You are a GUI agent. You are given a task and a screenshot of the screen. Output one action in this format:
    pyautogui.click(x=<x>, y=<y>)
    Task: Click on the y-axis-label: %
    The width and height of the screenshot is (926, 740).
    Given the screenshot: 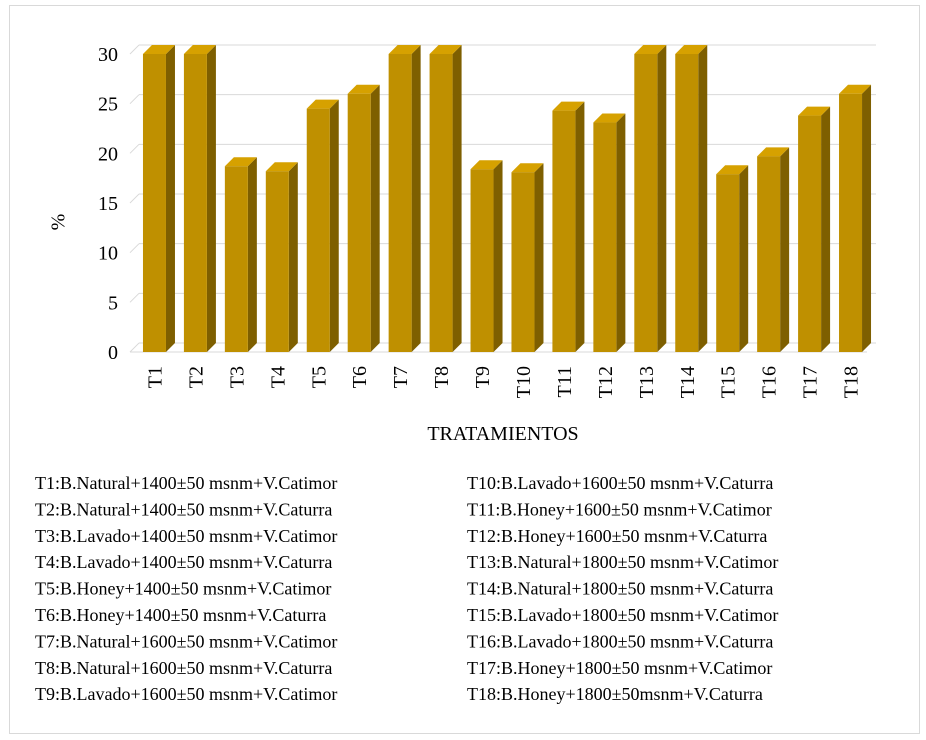 What is the action you would take?
    pyautogui.click(x=59, y=222)
    